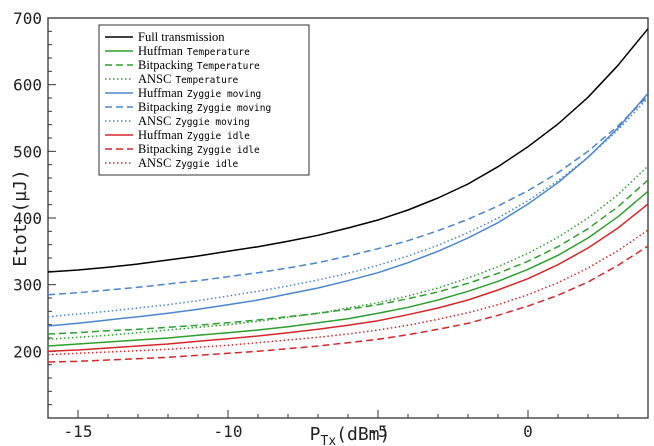 This screenshot has width=654, height=446. I want to click on x-axis-label-main: P, so click(315, 434).